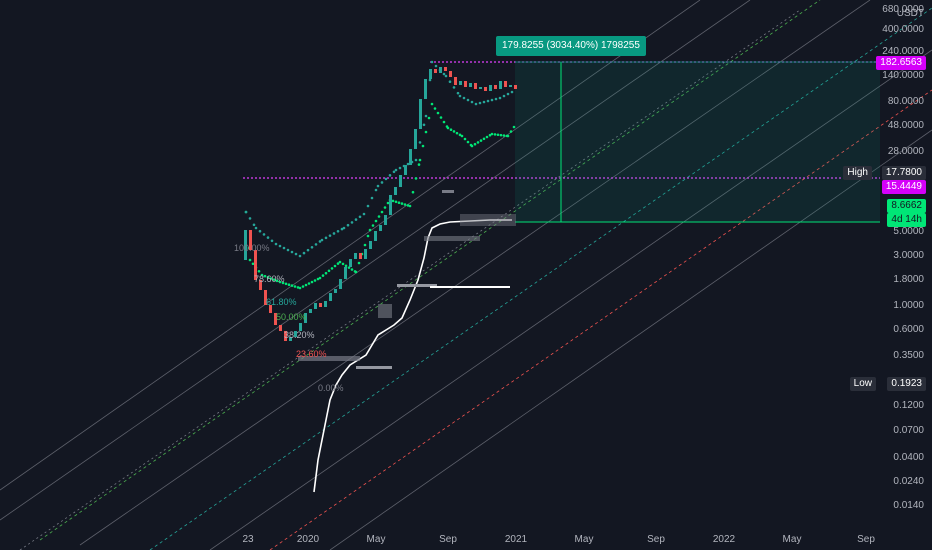  What do you see at coordinates (908, 355) in the screenshot?
I see `price-tick-label: 0.3500` at bounding box center [908, 355].